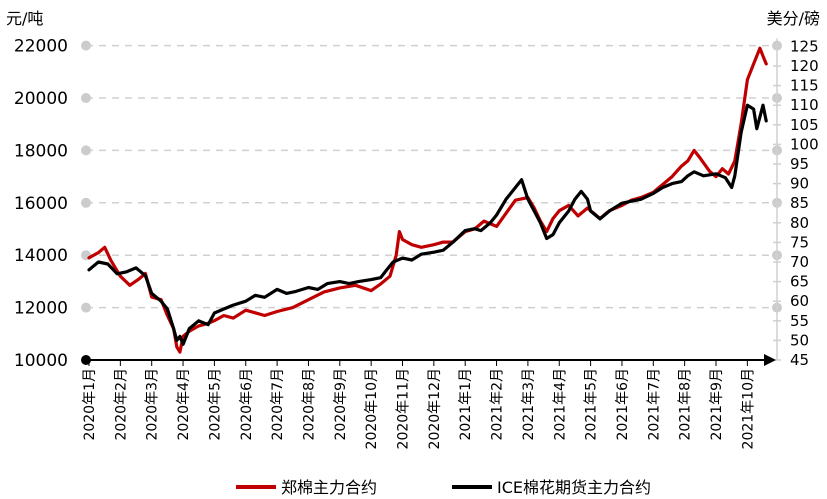  Describe the element at coordinates (247, 404) in the screenshot. I see `x-tick-label: 2020年6月` at that location.